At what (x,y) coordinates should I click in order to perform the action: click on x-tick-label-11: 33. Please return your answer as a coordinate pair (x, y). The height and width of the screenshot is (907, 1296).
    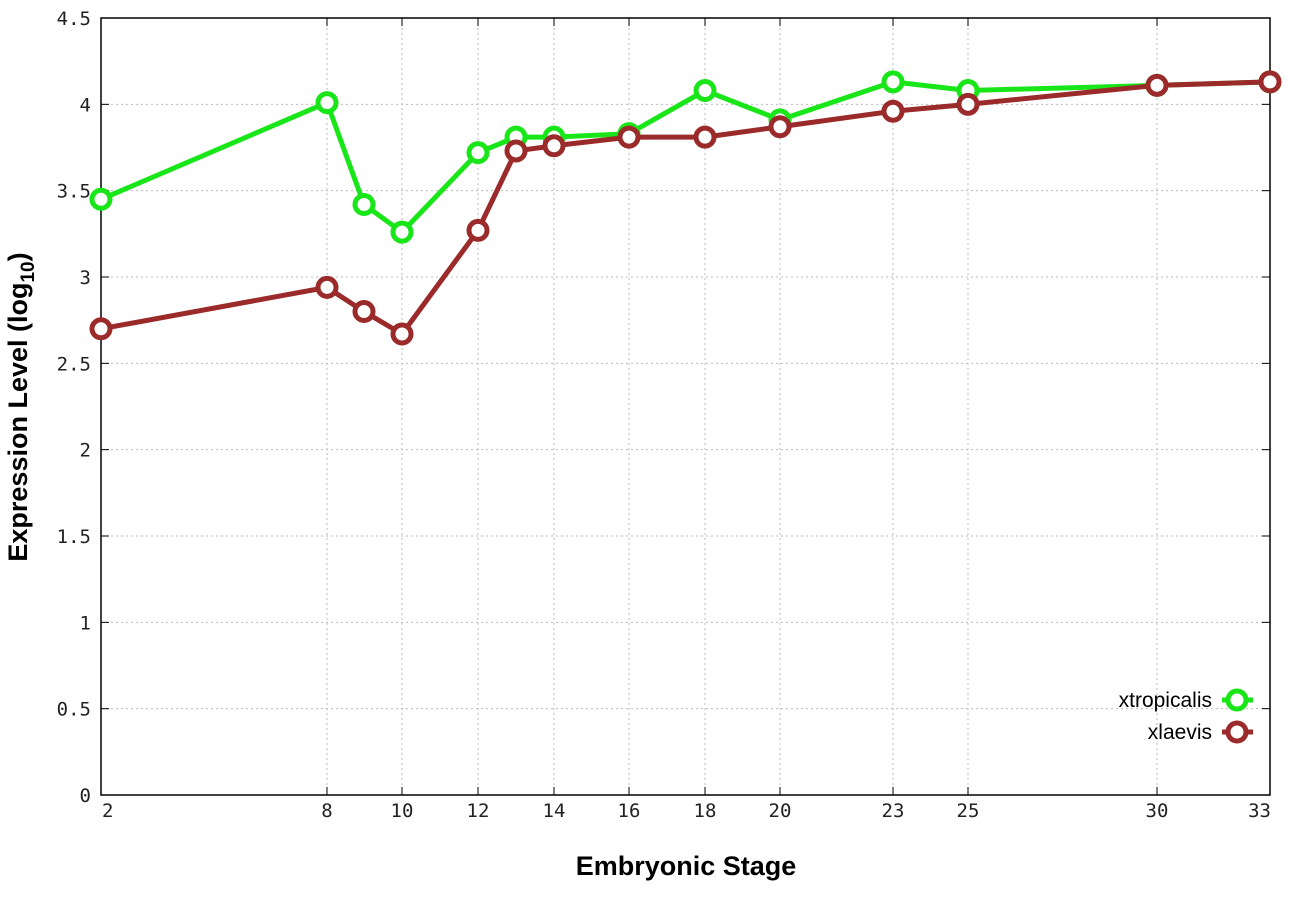
    Looking at the image, I should click on (1259, 811).